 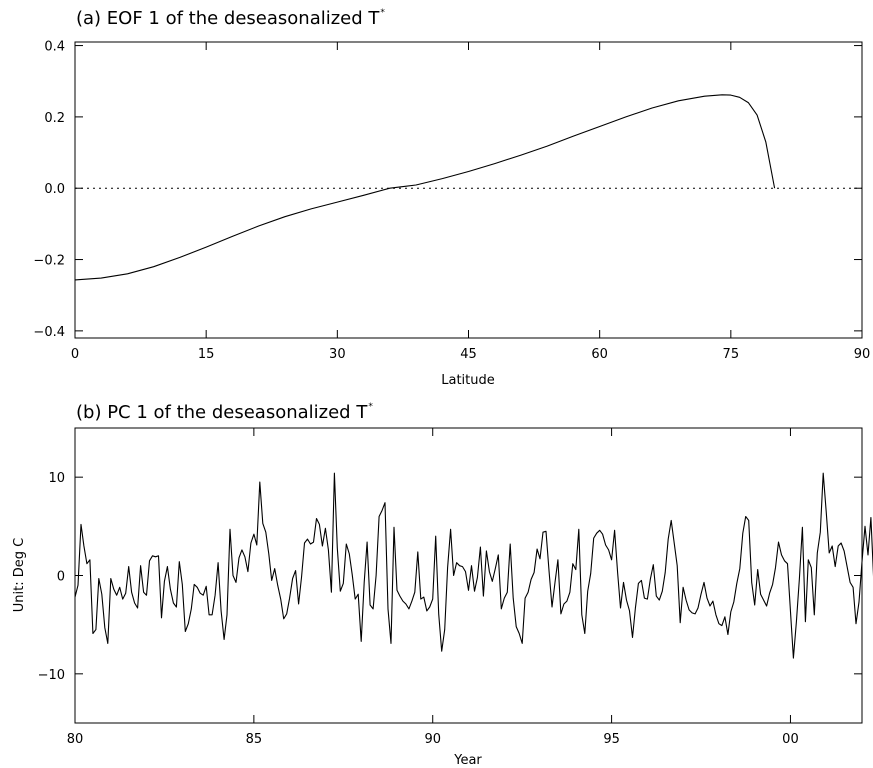 What do you see at coordinates (51, 675) in the screenshot?
I see `panel-b-y-tick-label: −10` at bounding box center [51, 675].